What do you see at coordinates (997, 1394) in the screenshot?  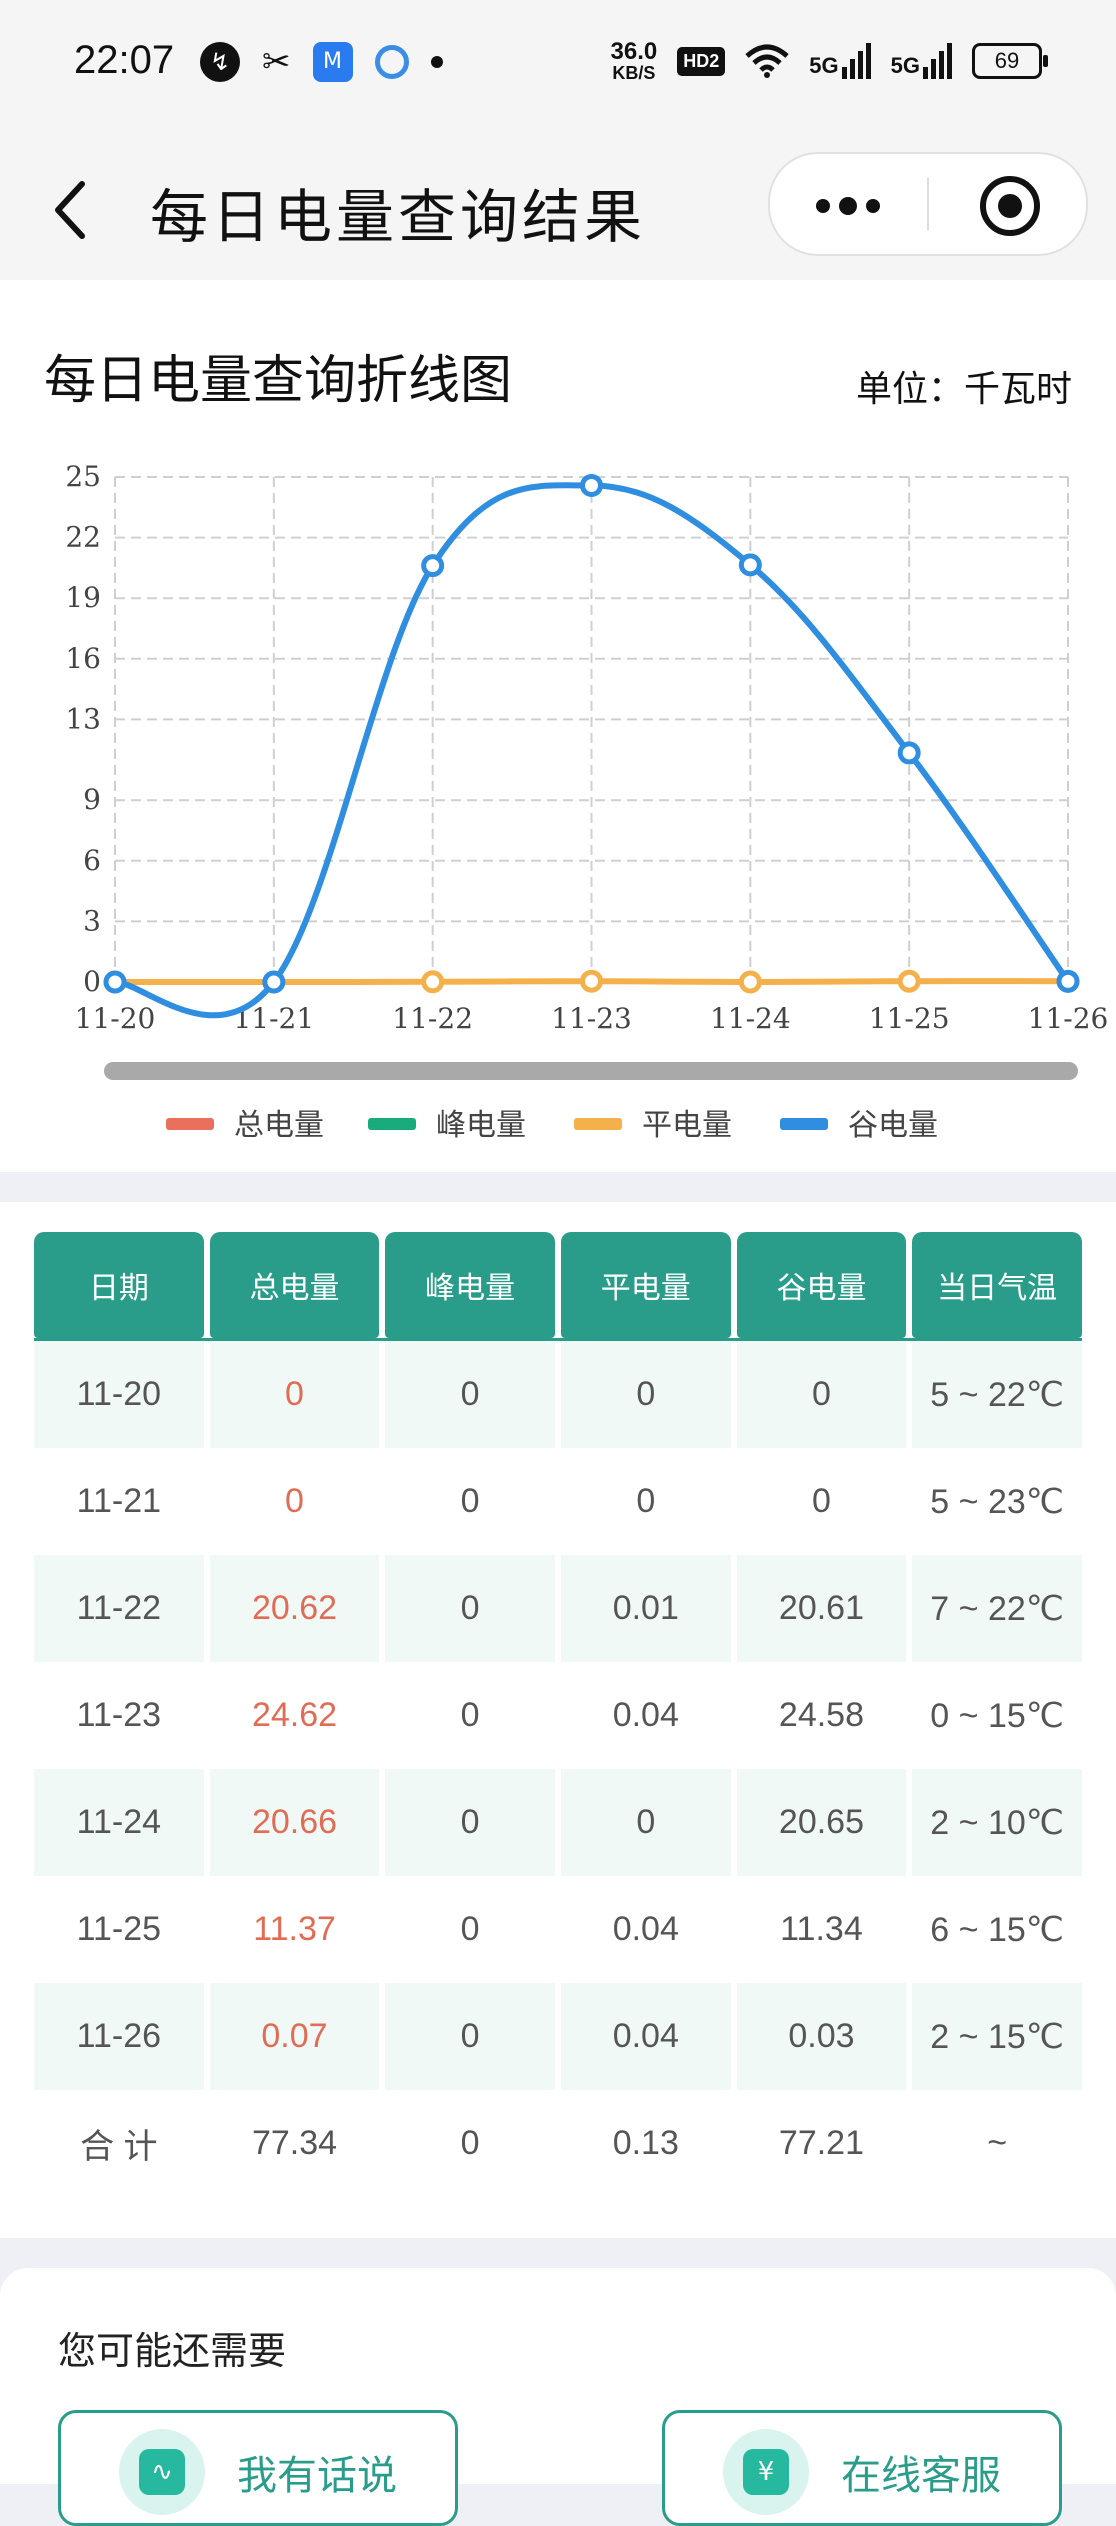 I see `cell-temperature: 5 ~ 22℃` at bounding box center [997, 1394].